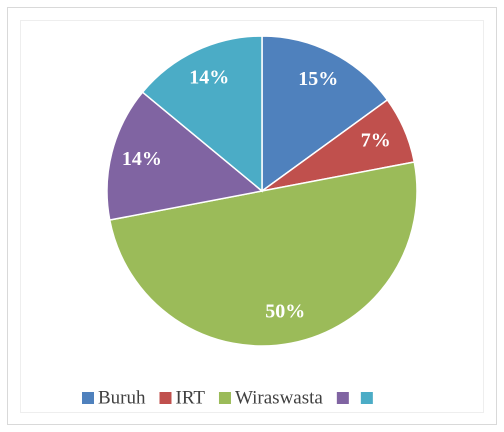  I want to click on data-label: 50%, so click(285, 311).